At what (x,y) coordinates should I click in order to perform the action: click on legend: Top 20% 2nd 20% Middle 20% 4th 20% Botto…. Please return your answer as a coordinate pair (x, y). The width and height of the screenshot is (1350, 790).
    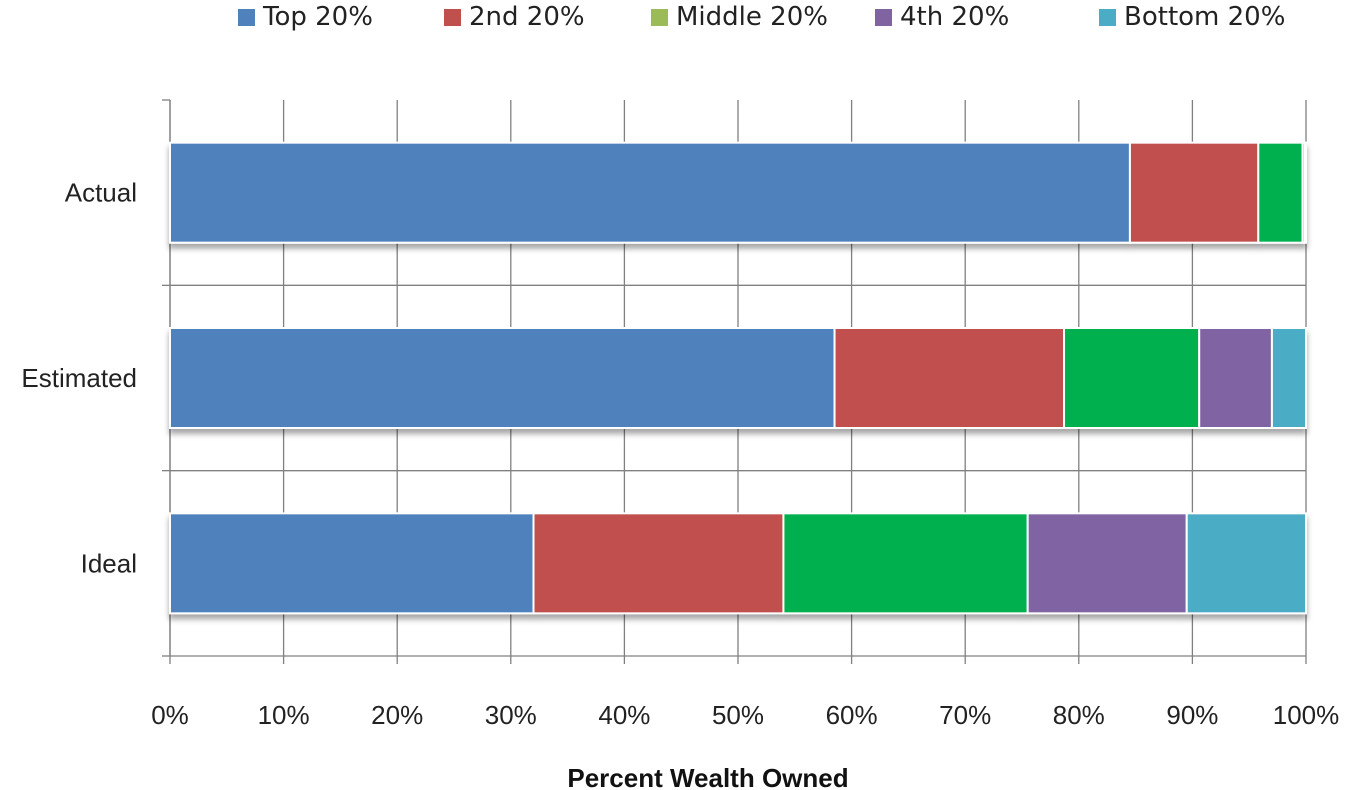
    Looking at the image, I should click on (675, 17).